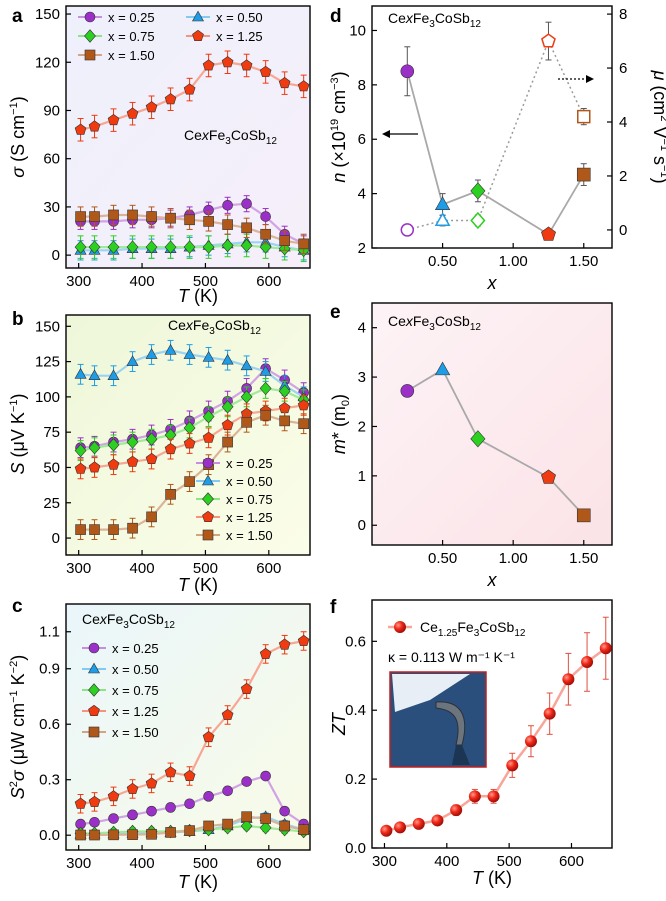 This screenshot has width=666, height=901. What do you see at coordinates (230, 137) in the screenshot?
I see `panel-a-annotation: CexFe3CoSb12` at bounding box center [230, 137].